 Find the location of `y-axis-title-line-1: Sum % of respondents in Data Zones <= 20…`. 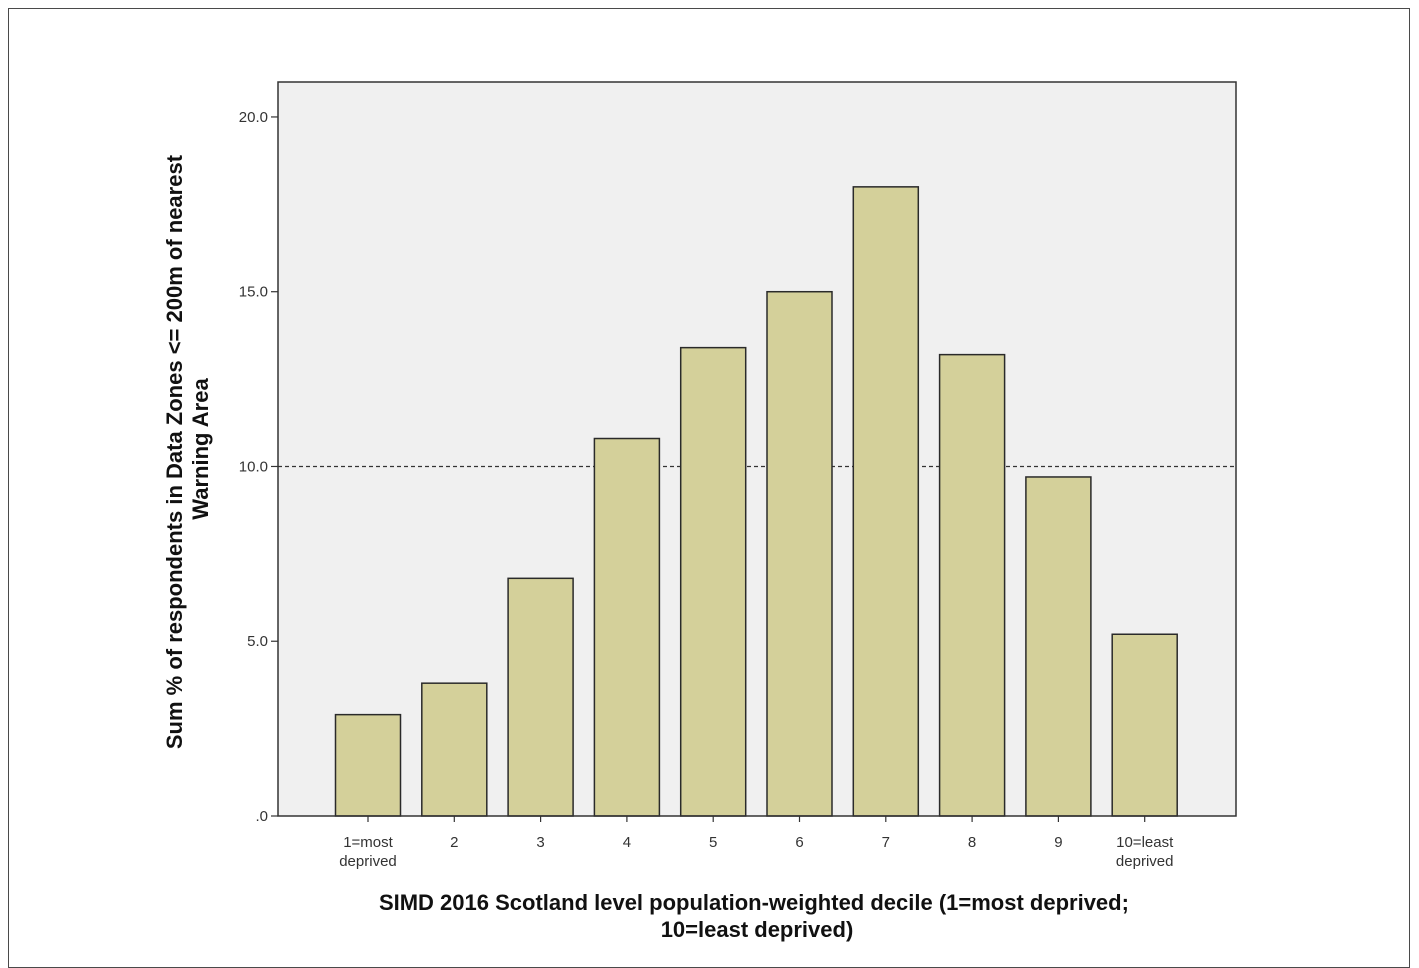

y-axis-title-line-1: Sum % of respondents in Data Zones <= 20… is located at coordinates (174, 451).